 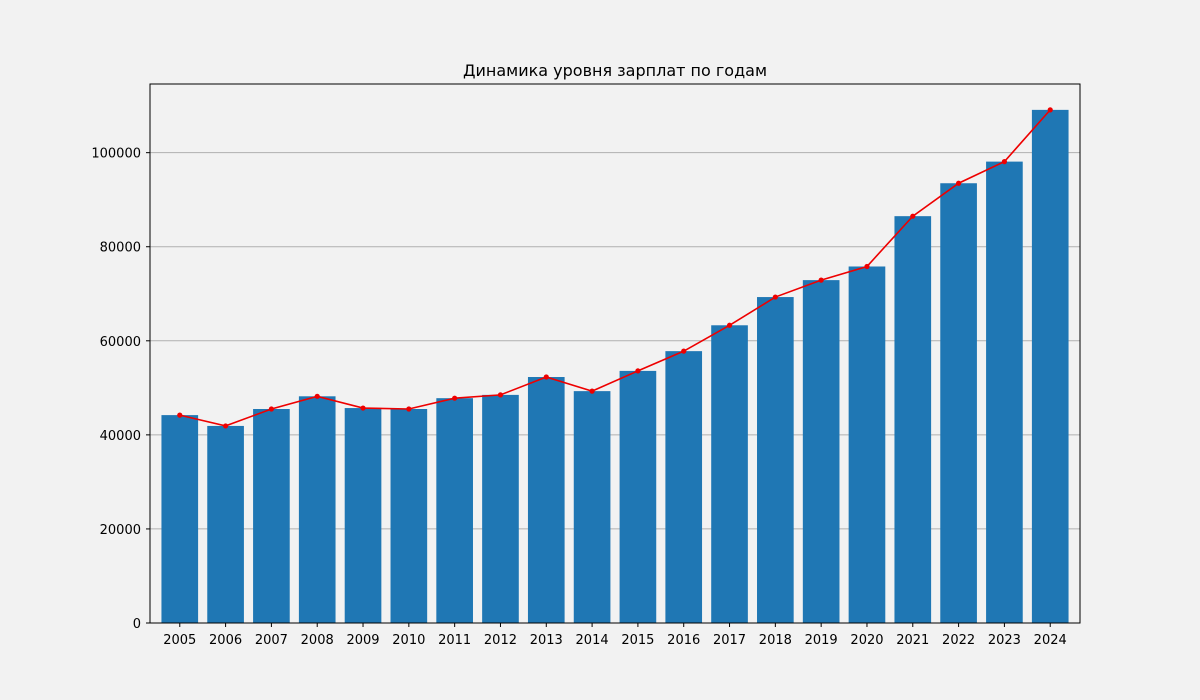 What do you see at coordinates (179, 640) in the screenshot?
I see `x-tick-label: 2005` at bounding box center [179, 640].